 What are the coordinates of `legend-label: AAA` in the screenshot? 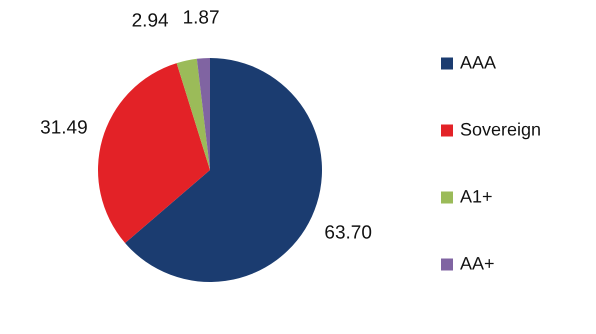 It's located at (478, 62).